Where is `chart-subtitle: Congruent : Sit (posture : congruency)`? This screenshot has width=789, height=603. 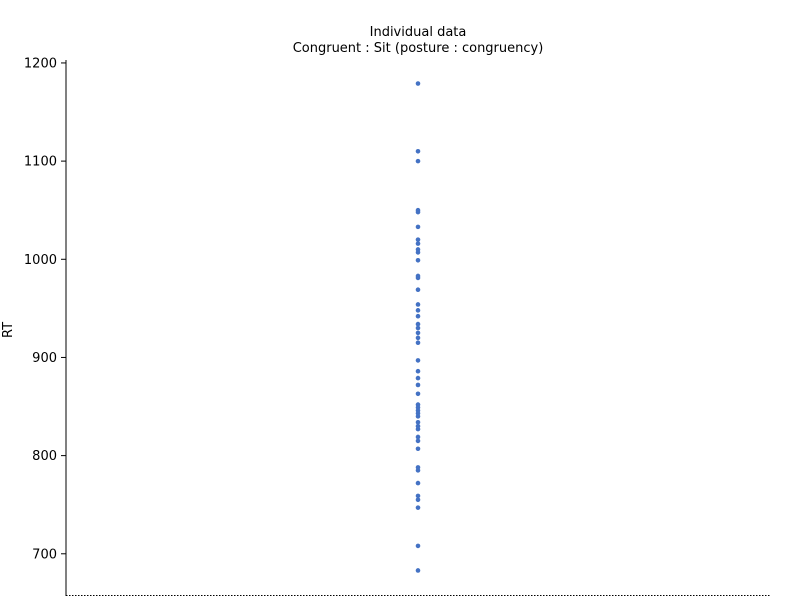 chart-subtitle: Congruent : Sit (posture : congruency) is located at coordinates (418, 48).